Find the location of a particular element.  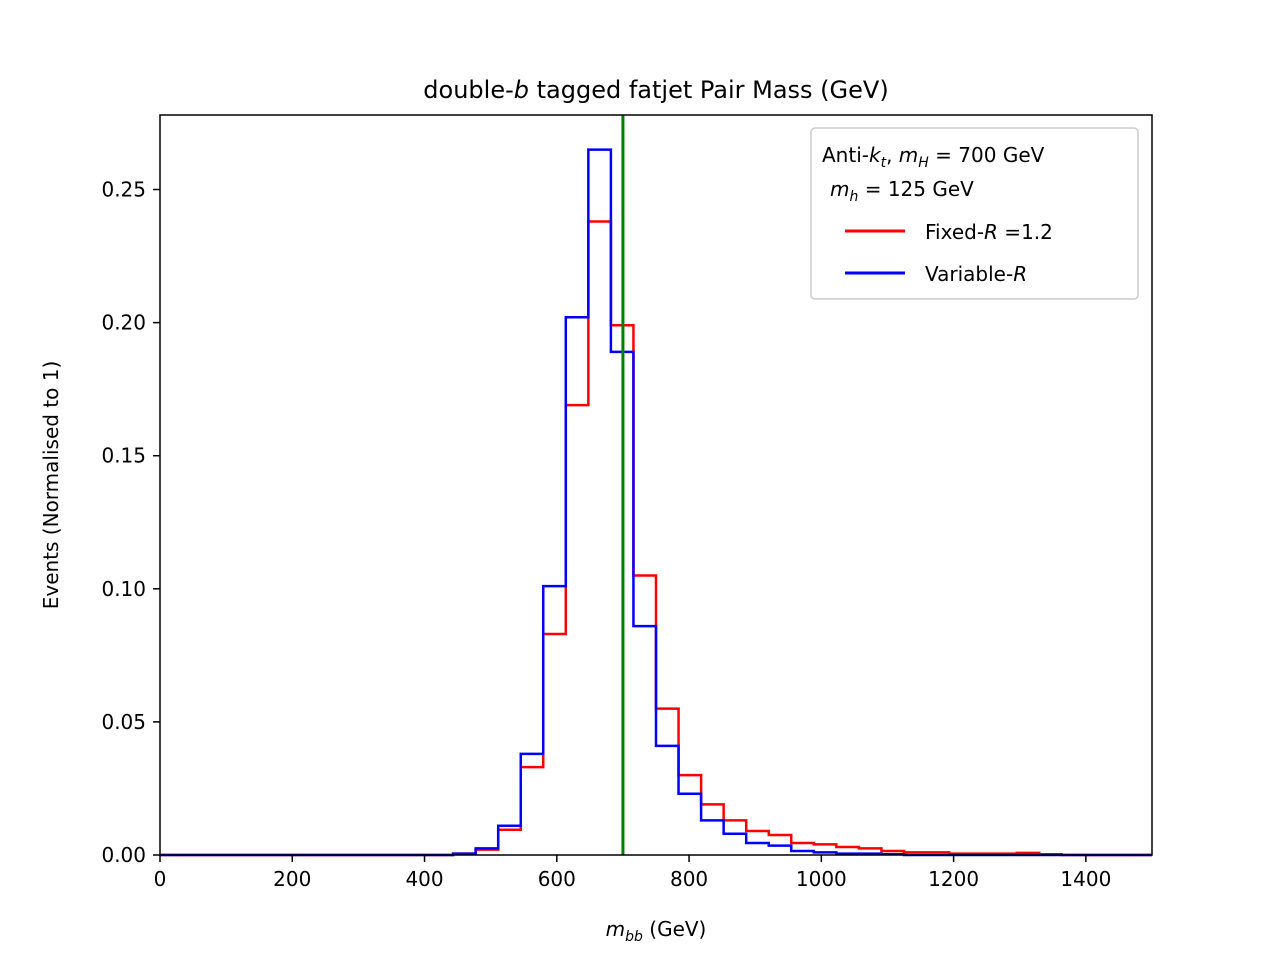

legend-label-variable-r: Variable-R is located at coordinates (976, 274).